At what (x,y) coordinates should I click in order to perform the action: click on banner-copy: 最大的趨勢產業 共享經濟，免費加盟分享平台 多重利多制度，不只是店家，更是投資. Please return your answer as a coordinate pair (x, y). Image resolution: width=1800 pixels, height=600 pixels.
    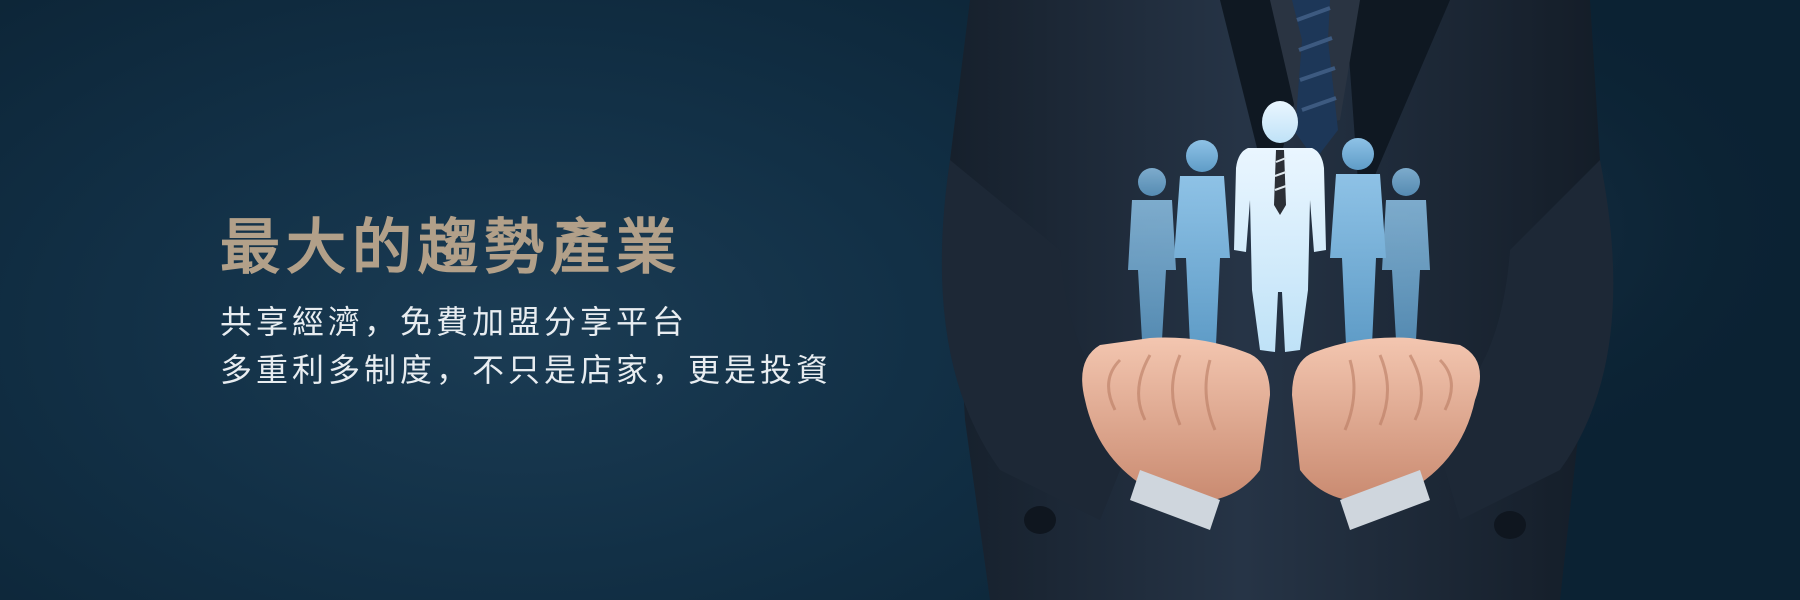
    Looking at the image, I should click on (526, 303).